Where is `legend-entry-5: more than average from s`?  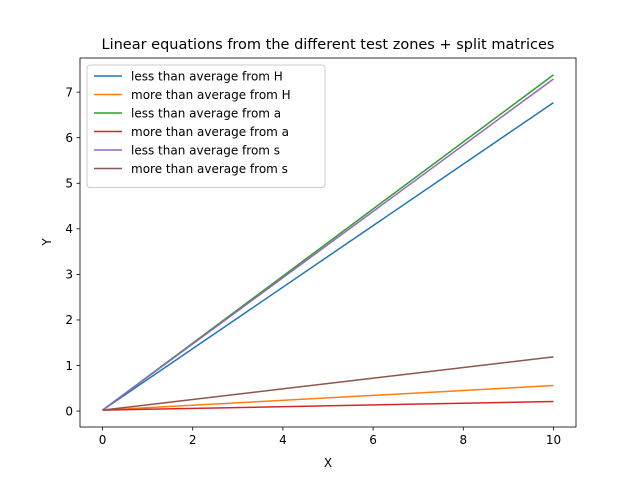
legend-entry-5: more than average from s is located at coordinates (209, 169).